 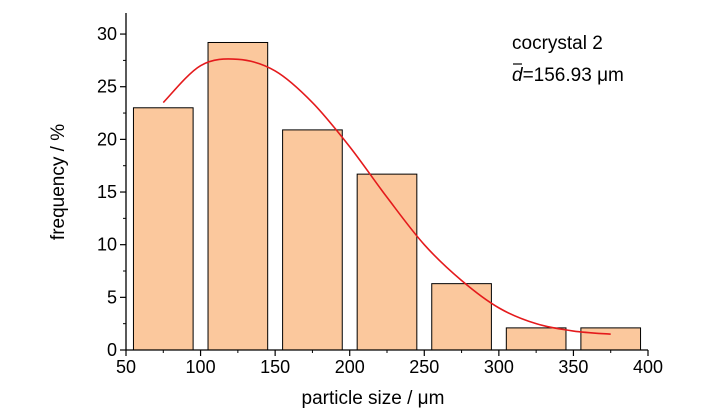 I want to click on y-tick-label: 25, so click(x=107, y=87).